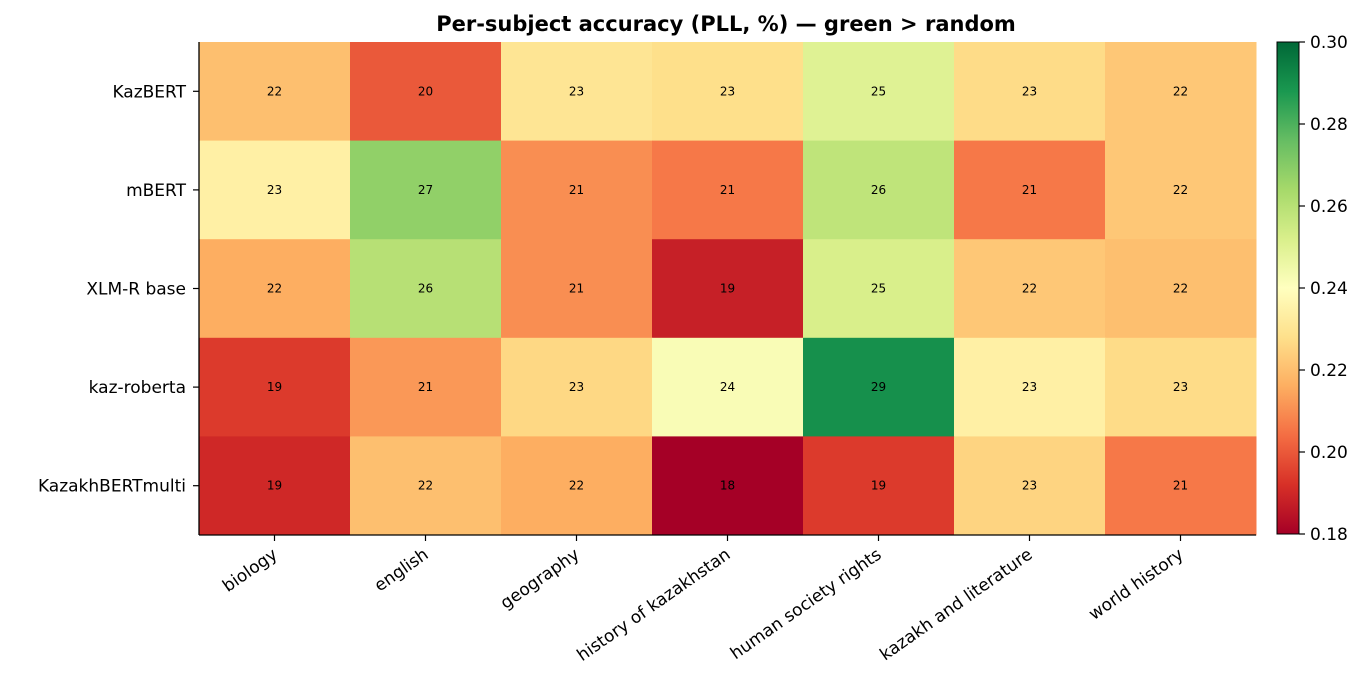 The height and width of the screenshot is (698, 1370). What do you see at coordinates (654, 605) in the screenshot?
I see `column-tick-label: history of kazakhstan` at bounding box center [654, 605].